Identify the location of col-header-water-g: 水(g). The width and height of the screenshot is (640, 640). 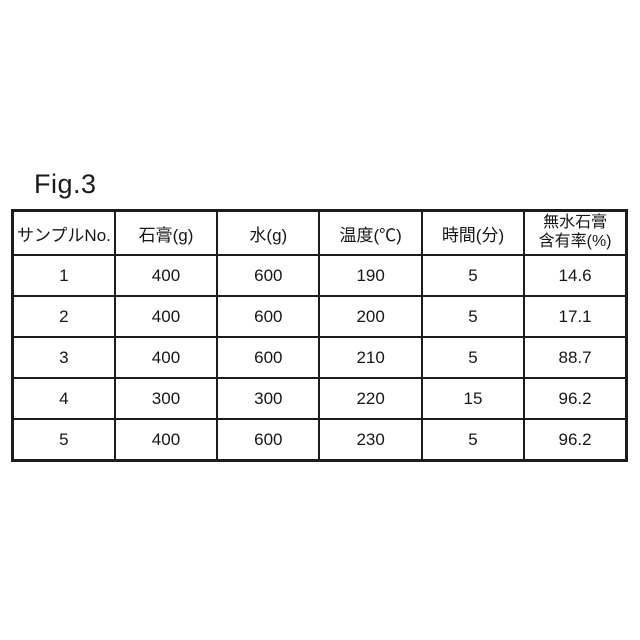
(268, 232).